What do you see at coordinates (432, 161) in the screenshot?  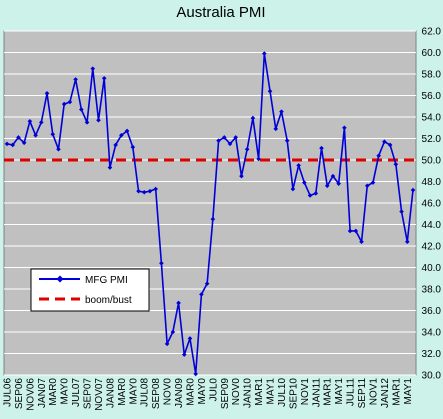 I see `y-tick-label: 50.0` at bounding box center [432, 161].